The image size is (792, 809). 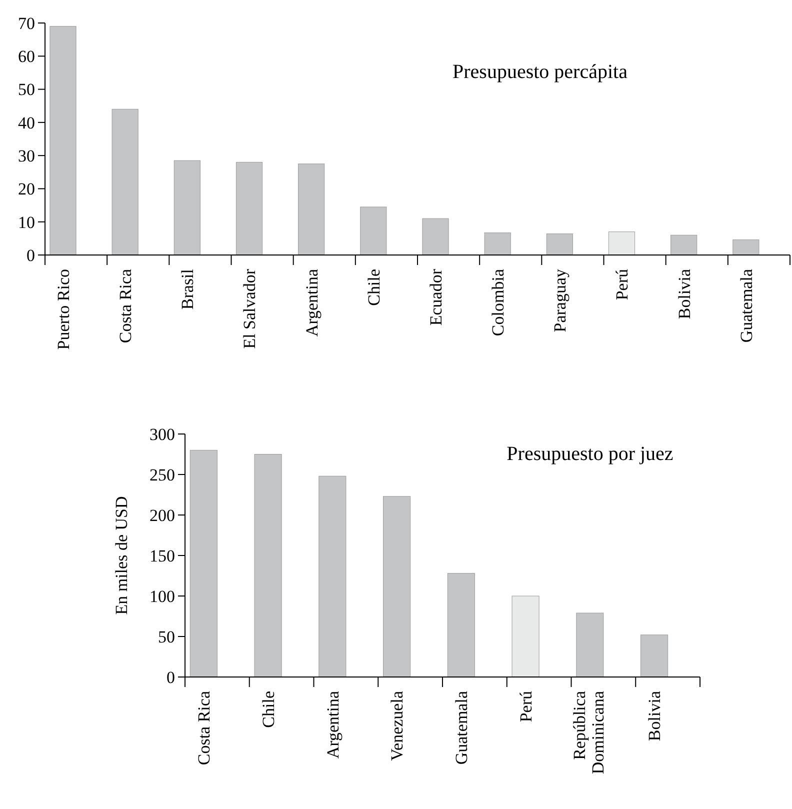 I want to click on y-tick-label: 70, so click(x=26, y=23).